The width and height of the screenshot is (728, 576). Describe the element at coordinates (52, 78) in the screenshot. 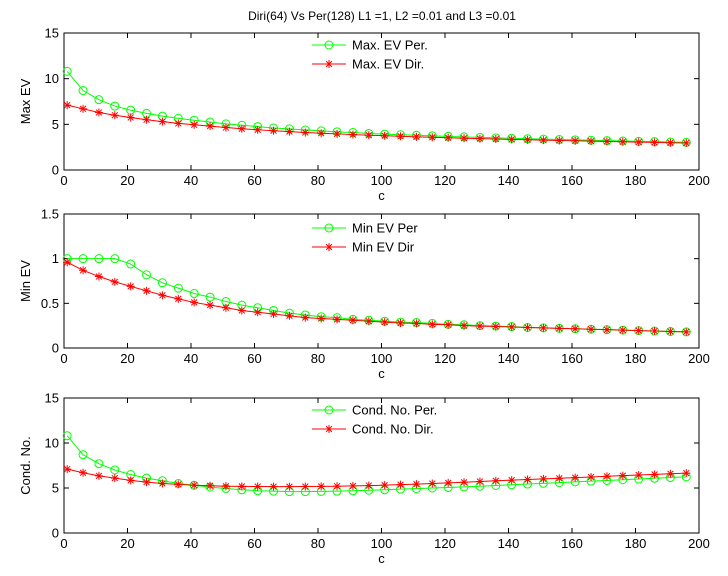

I see `y-tick-label: 10` at that location.